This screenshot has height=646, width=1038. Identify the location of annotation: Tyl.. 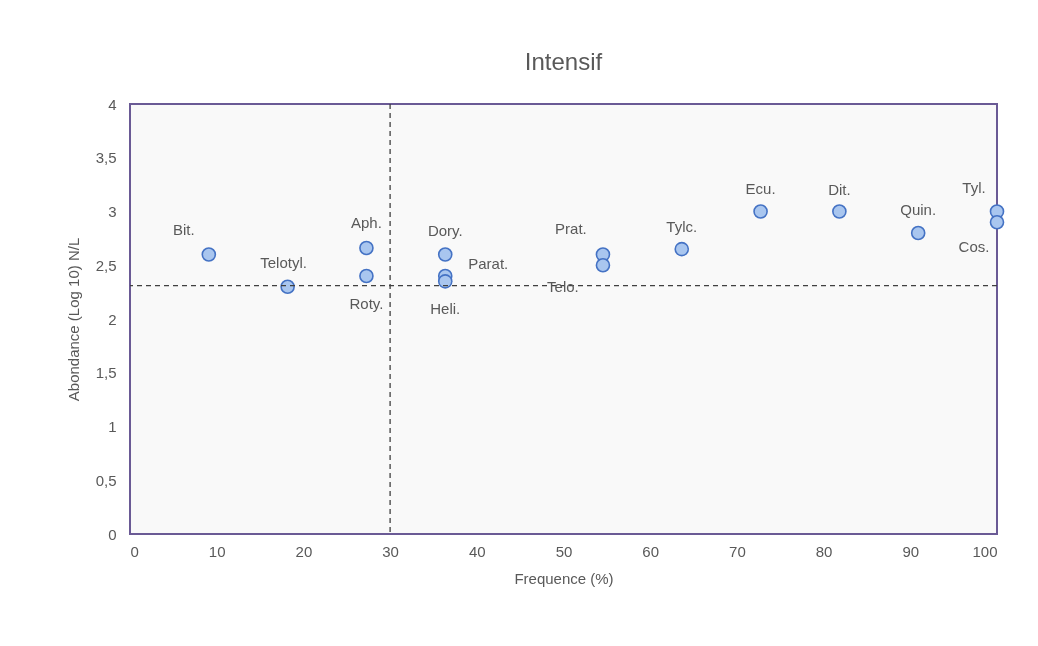
(974, 187).